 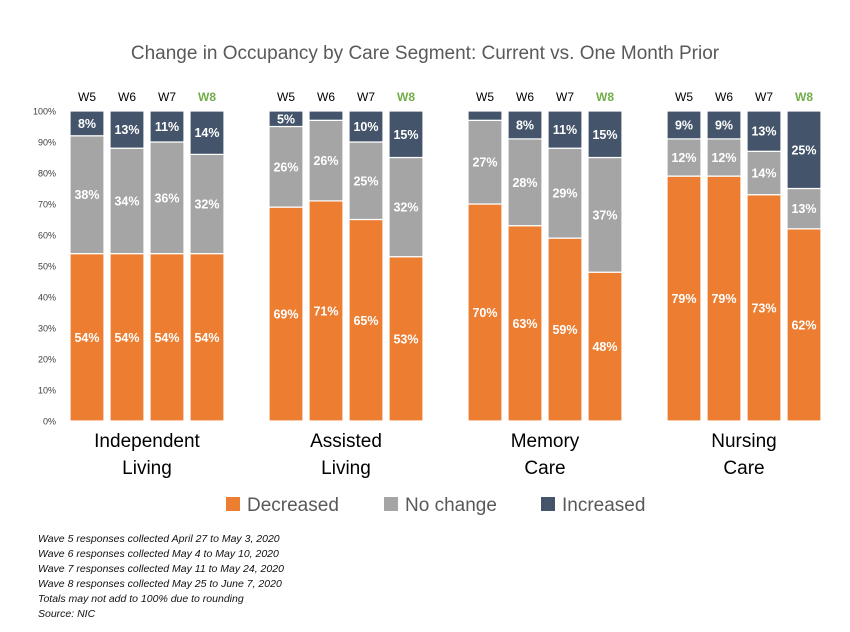 I want to click on data-label: 37%, so click(x=604, y=215).